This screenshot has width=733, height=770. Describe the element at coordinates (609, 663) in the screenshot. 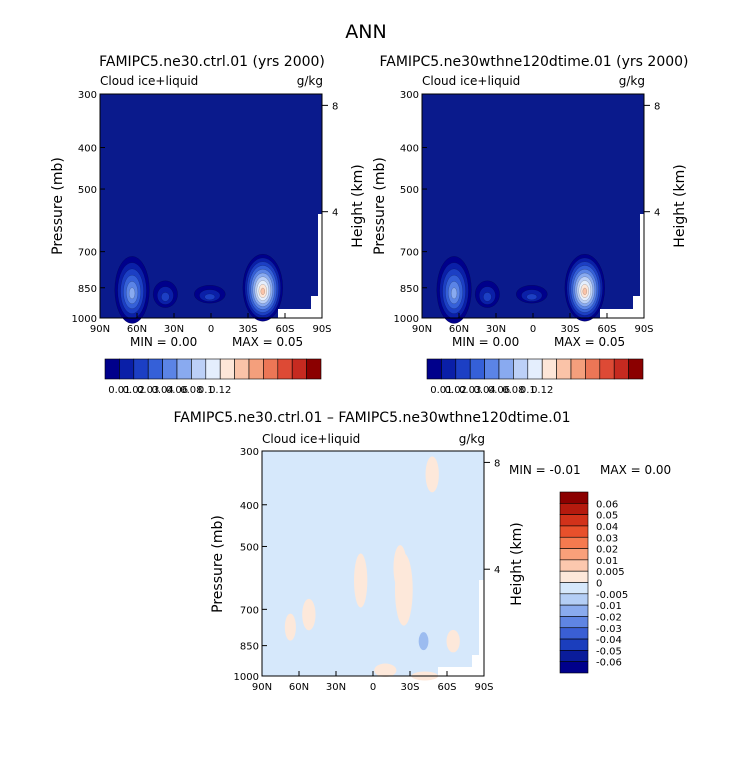

I see `colorbar-label: -0.06` at that location.